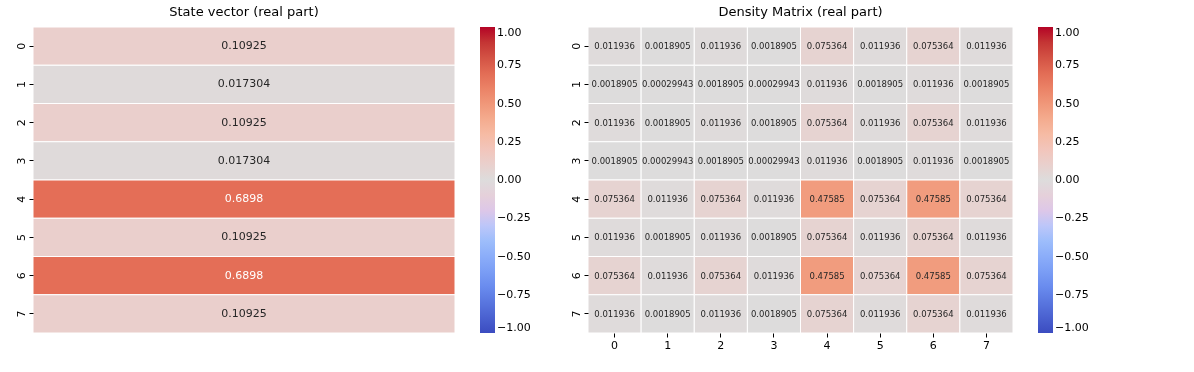  Describe the element at coordinates (21, 314) in the screenshot. I see `y-tick-label: 7` at that location.